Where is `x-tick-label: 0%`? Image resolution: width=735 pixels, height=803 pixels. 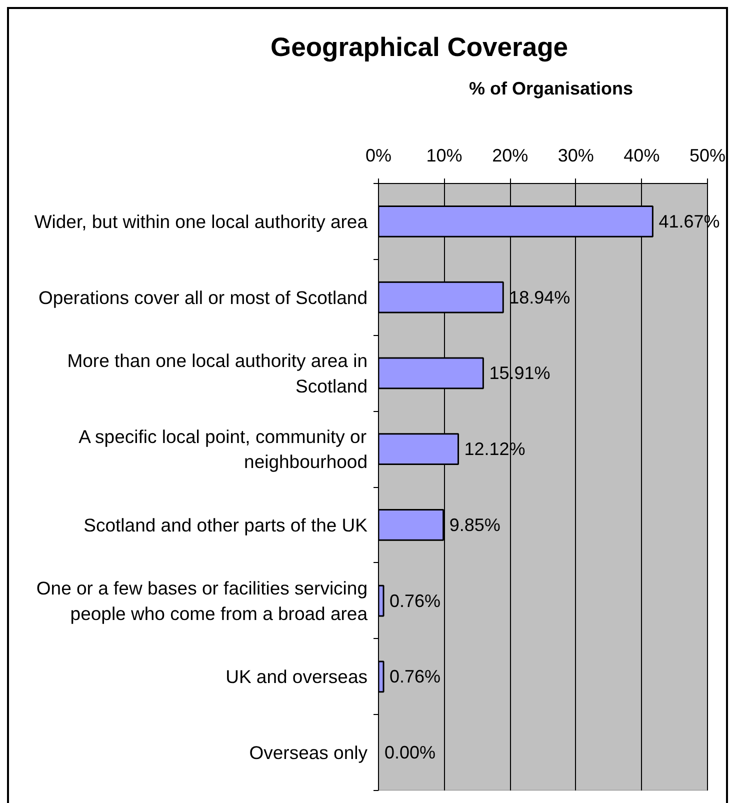
x-tick-label: 0% is located at coordinates (378, 156).